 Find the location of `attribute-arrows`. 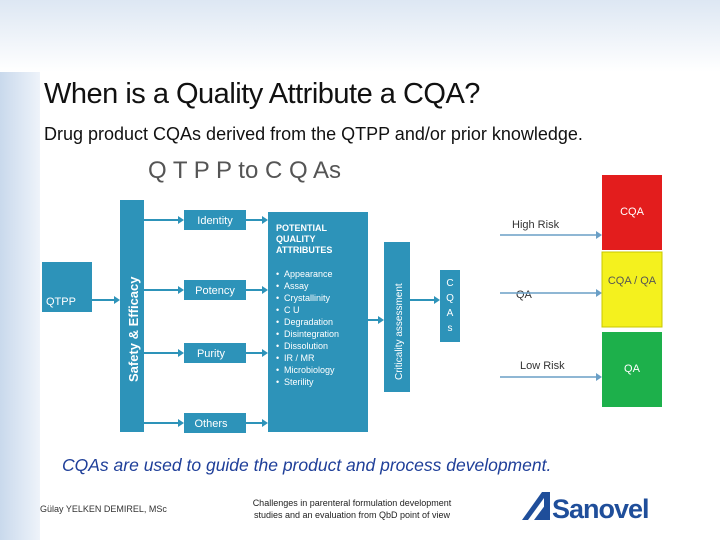

attribute-arrows is located at coordinates (257, 321).